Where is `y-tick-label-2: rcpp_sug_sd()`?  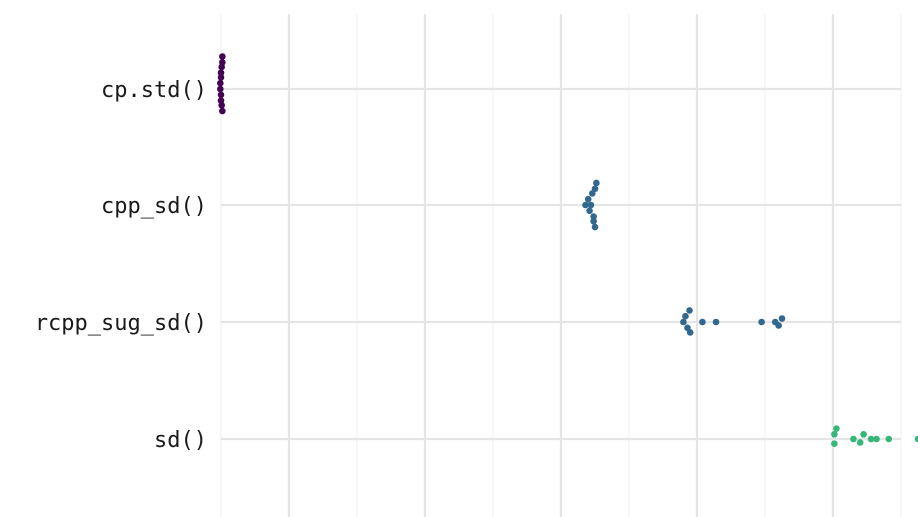 y-tick-label-2: rcpp_sug_sd() is located at coordinates (121, 323).